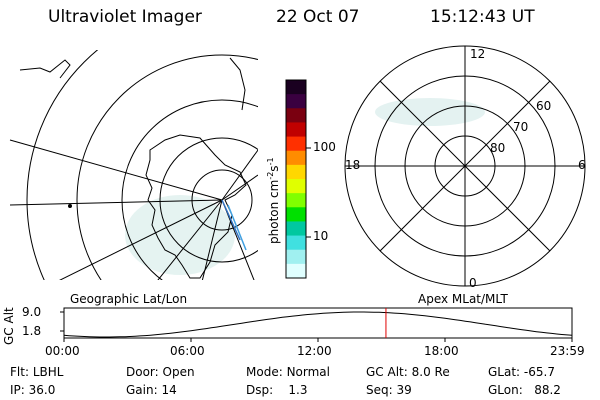  What do you see at coordinates (48, 372) in the screenshot?
I see `flt-value: LBHL` at bounding box center [48, 372].